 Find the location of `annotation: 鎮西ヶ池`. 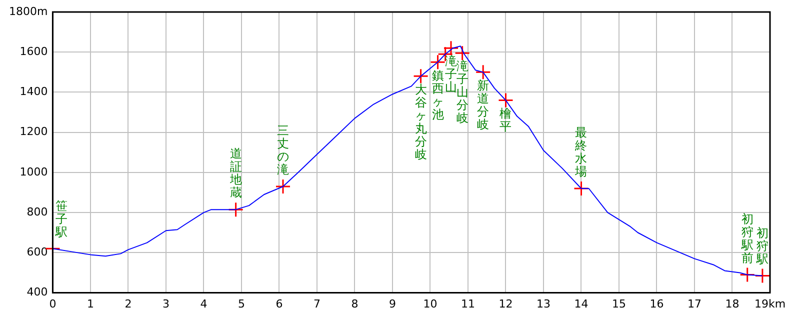

annotation: 鎮西ヶ池 is located at coordinates (438, 95).